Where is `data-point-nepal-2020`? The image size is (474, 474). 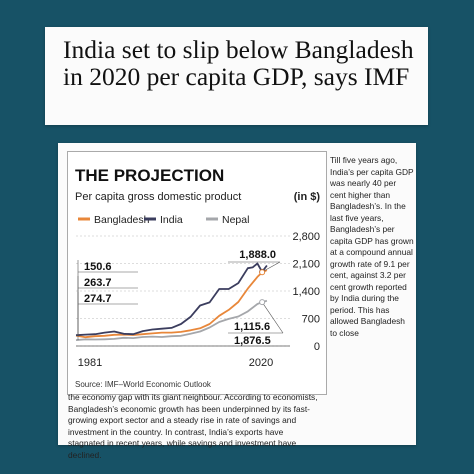 data-point-nepal-2020 is located at coordinates (262, 302).